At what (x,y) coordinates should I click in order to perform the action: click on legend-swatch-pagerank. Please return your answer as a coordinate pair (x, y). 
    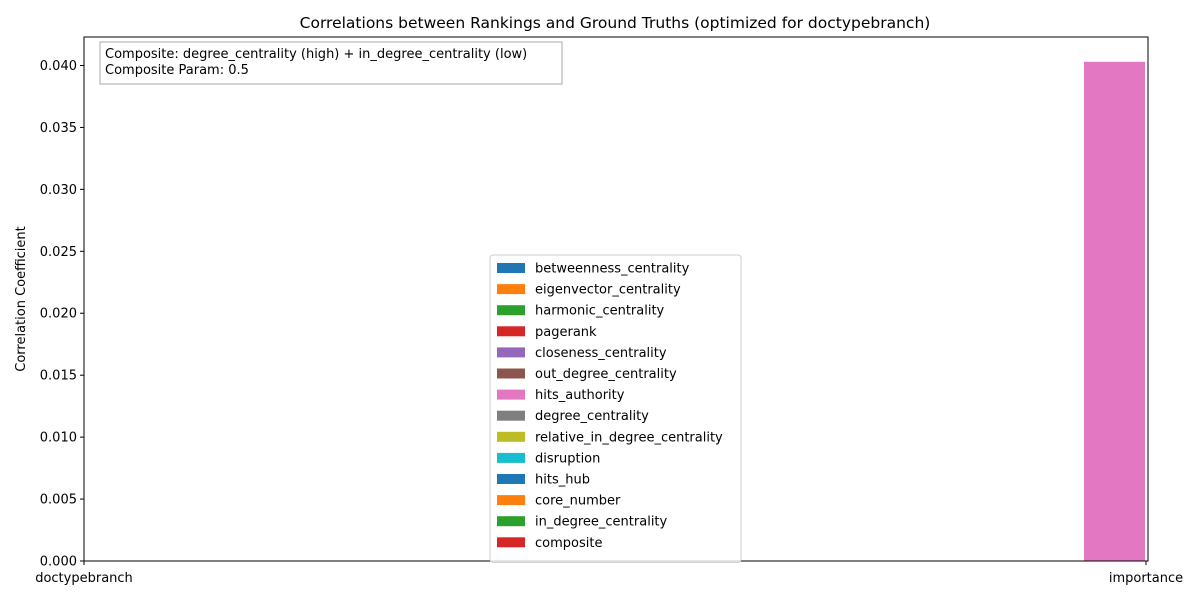
    Looking at the image, I should click on (511, 331).